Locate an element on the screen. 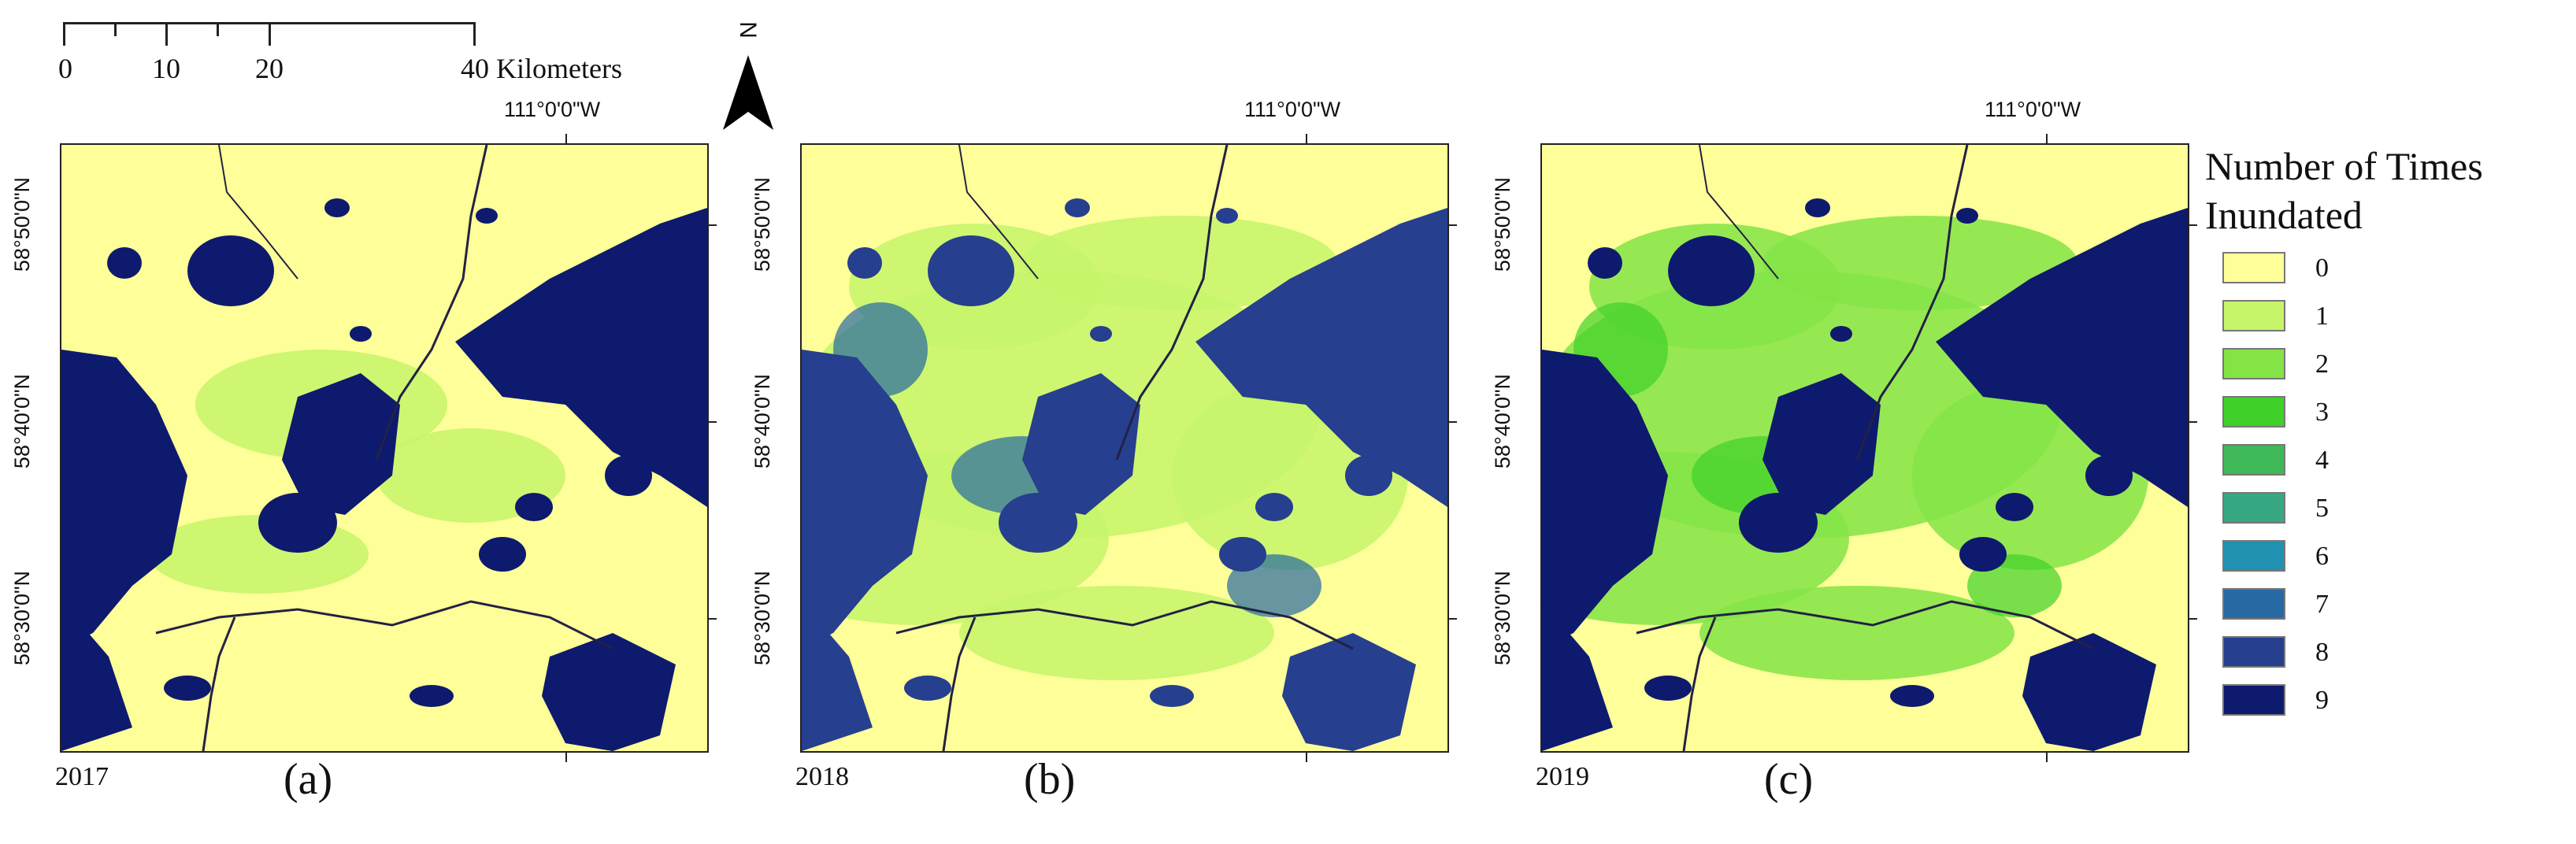 The image size is (2576, 844). panel-letter: (c) is located at coordinates (1789, 779).